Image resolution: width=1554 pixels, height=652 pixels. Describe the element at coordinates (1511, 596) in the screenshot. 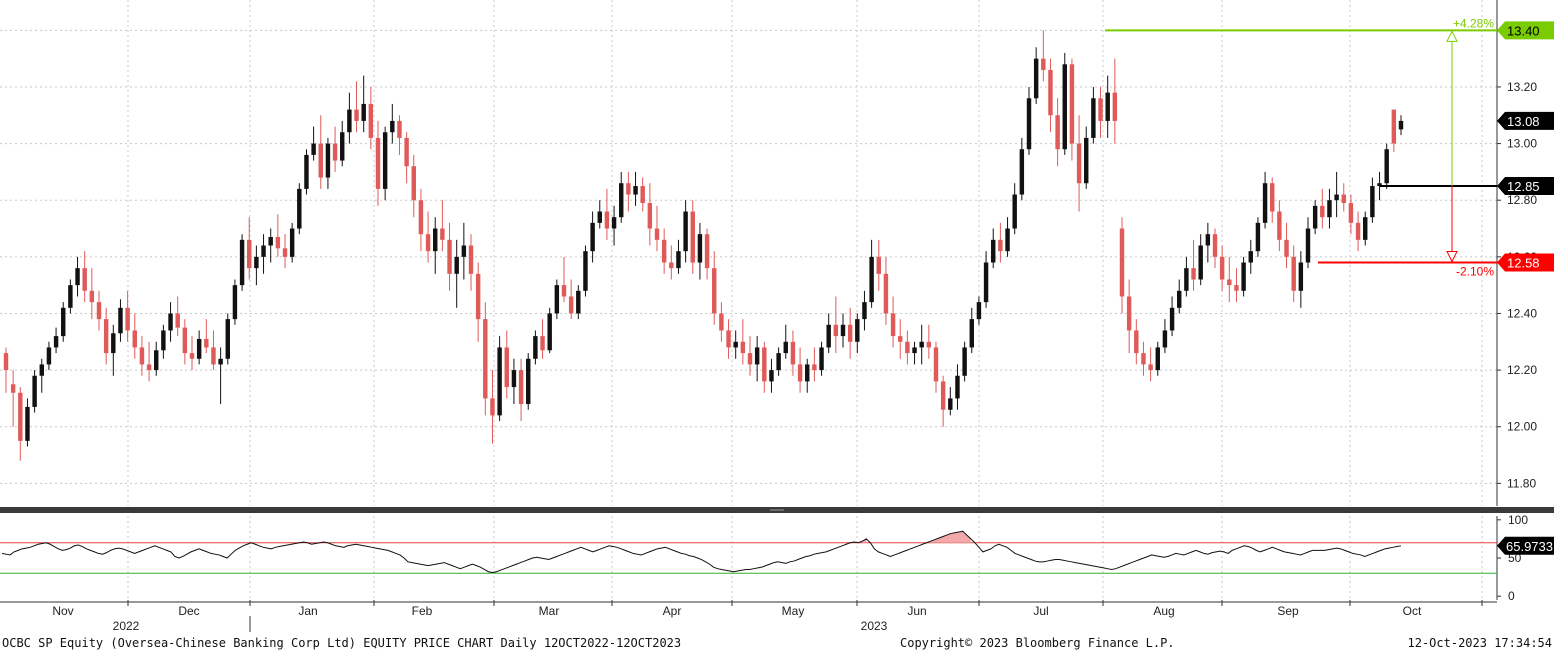

I see `rsi-tick-label: 0` at that location.